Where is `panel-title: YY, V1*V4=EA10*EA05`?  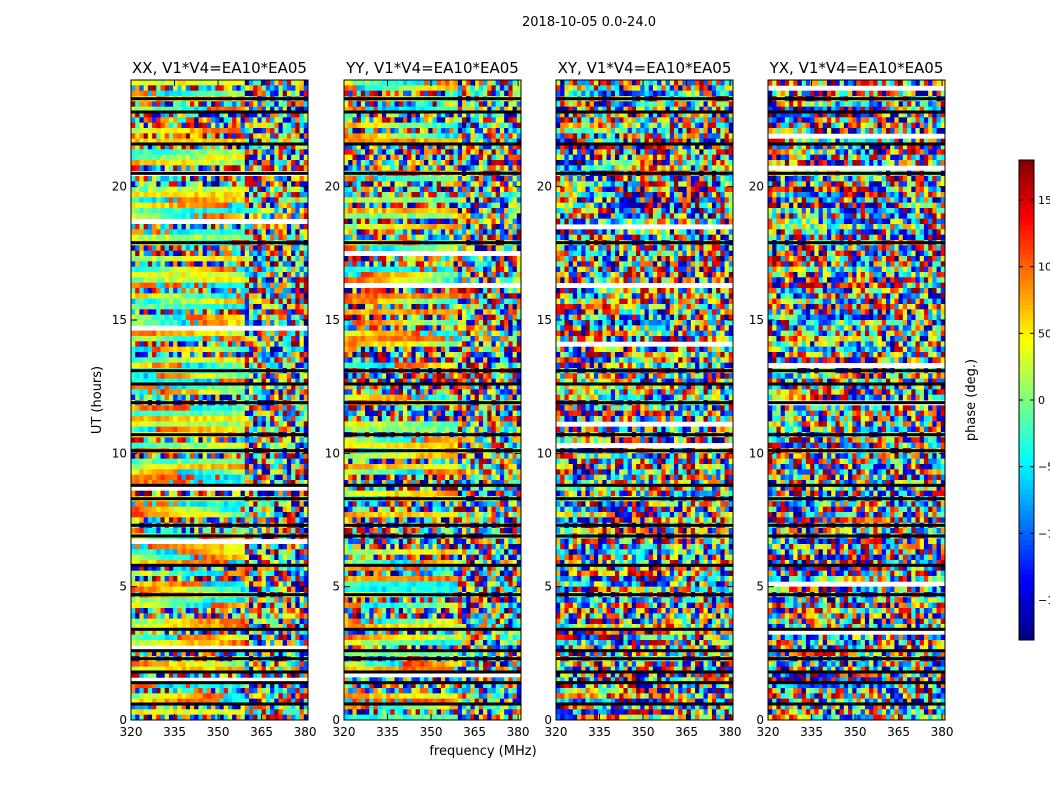
panel-title: YY, V1*V4=EA10*EA05 is located at coordinates (432, 68).